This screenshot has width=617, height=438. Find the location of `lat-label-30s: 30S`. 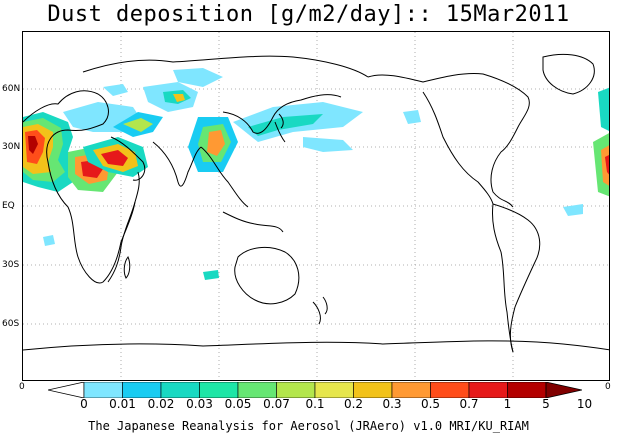

lat-label-30s: 30S is located at coordinates (11, 265).